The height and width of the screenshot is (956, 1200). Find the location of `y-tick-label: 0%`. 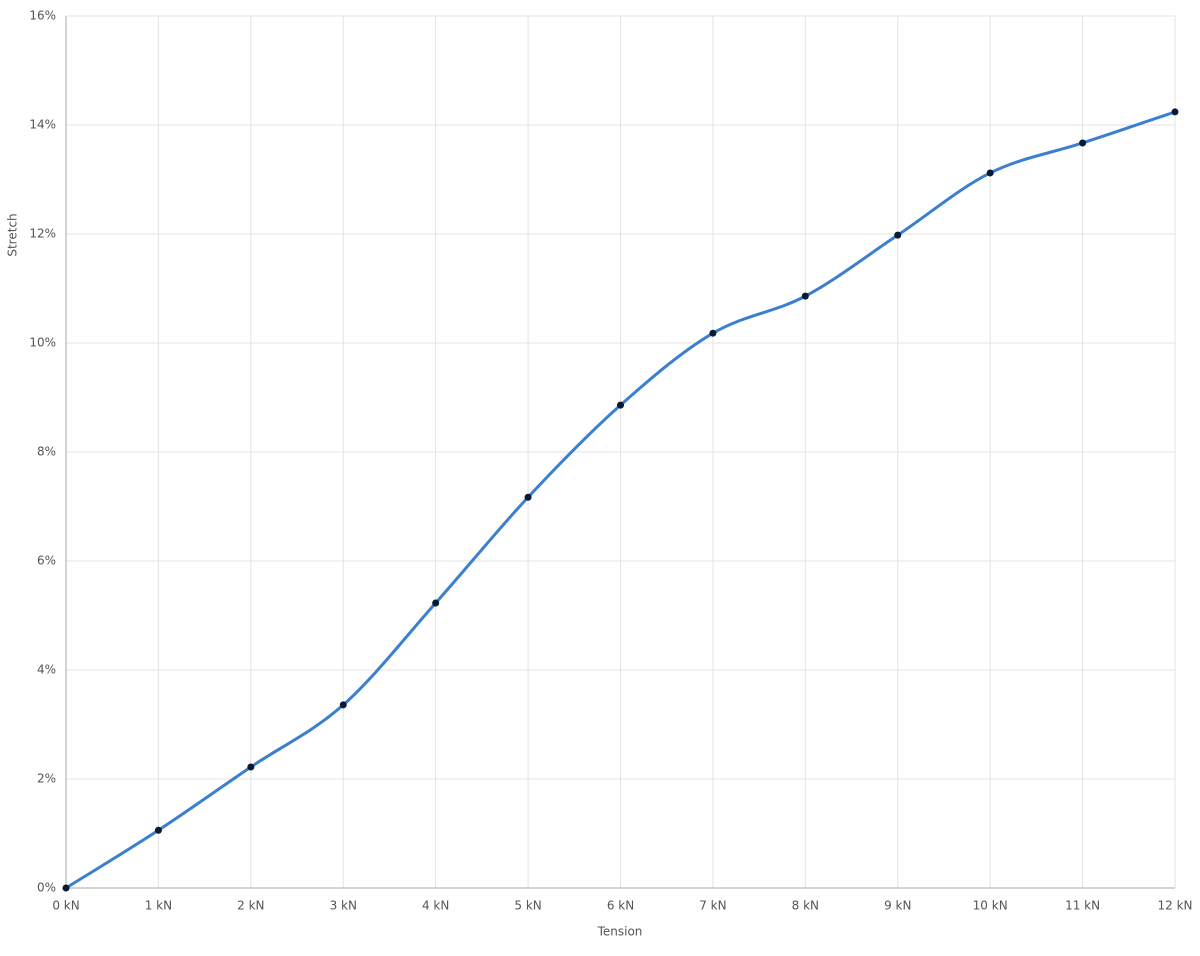

y-tick-label: 0% is located at coordinates (46, 888).